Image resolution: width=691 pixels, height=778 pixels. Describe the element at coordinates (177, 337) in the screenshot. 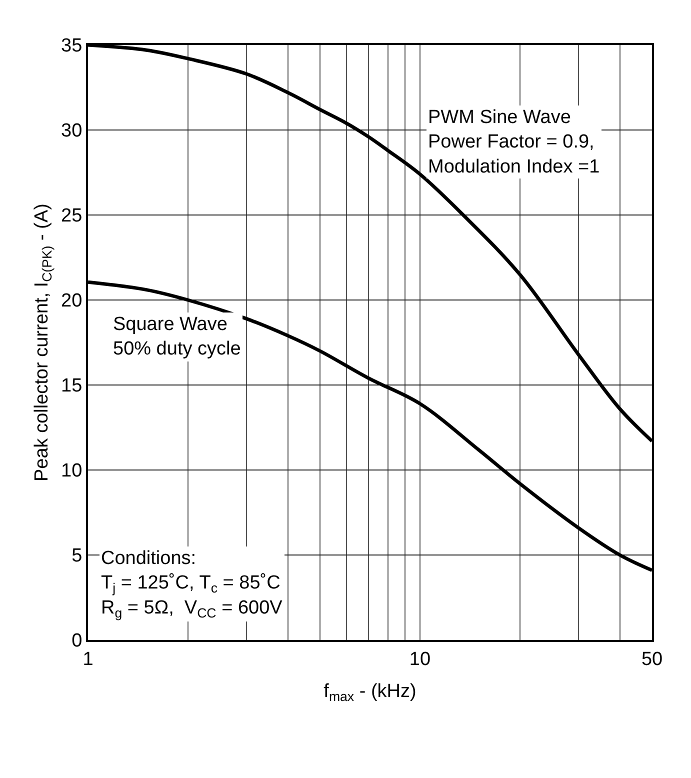

I see `annotation: Square Wave 50% duty cycle` at that location.